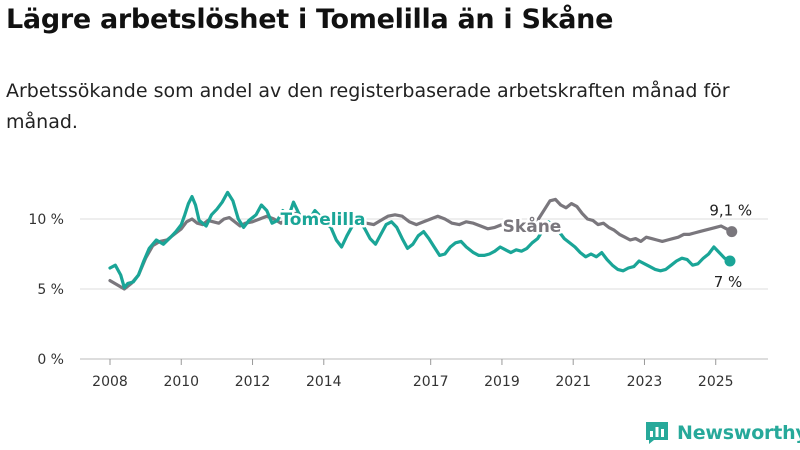 Image resolution: width=800 pixels, height=450 pixels. I want to click on end-point-tomelilla, so click(730, 261).